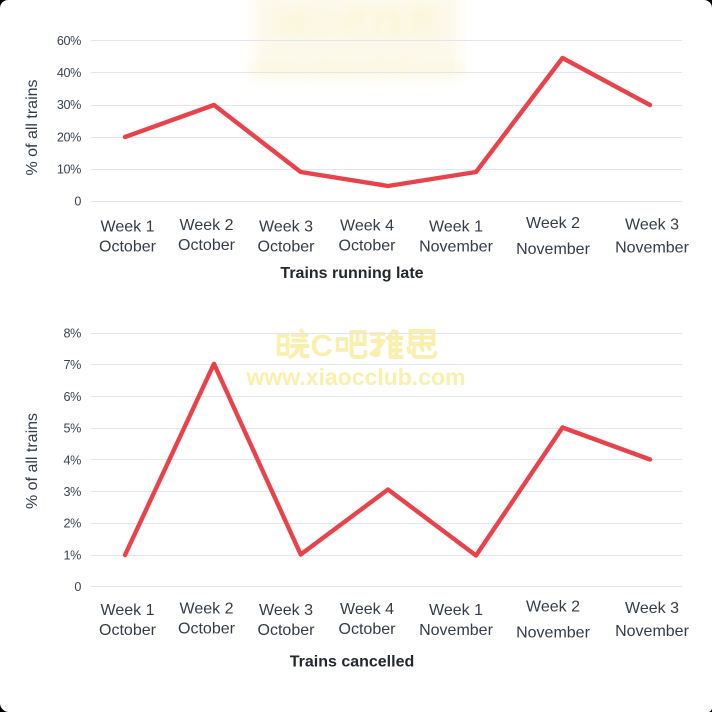 This screenshot has height=712, width=712. What do you see at coordinates (72, 555) in the screenshot?
I see `svg-text: 1%` at bounding box center [72, 555].